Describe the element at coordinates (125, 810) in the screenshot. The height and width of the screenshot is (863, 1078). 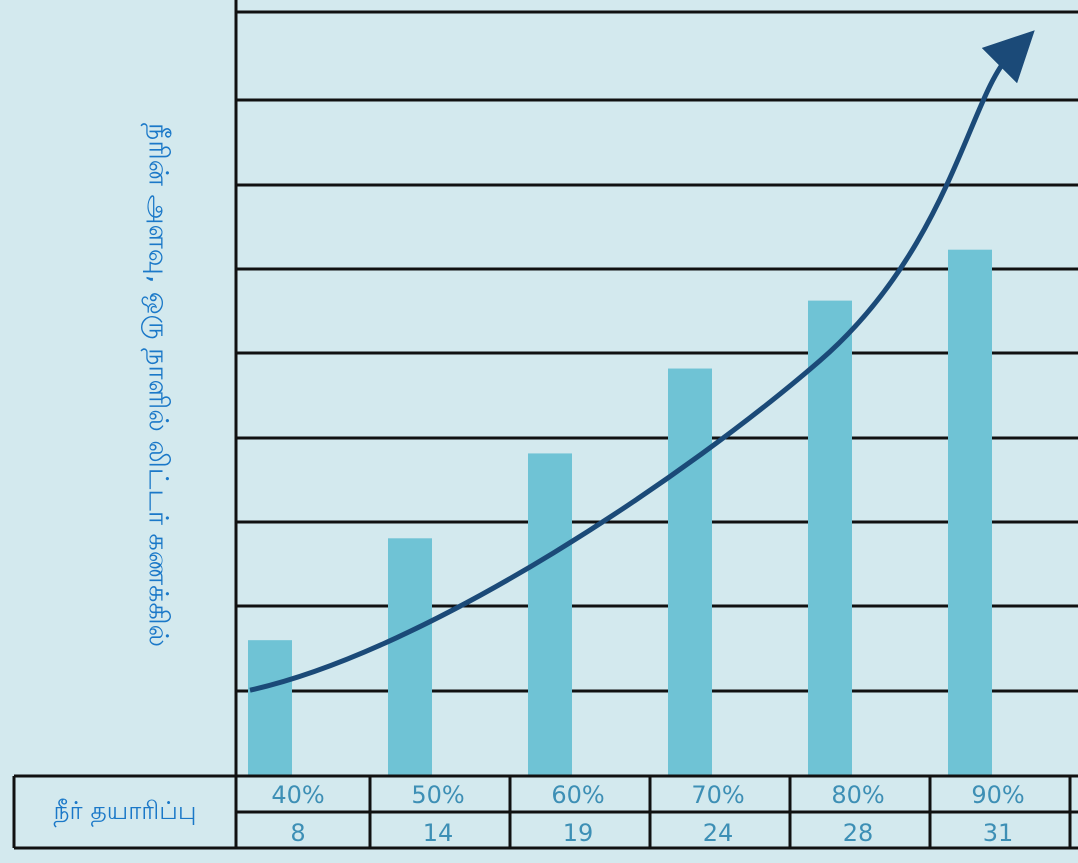
I see `table-row-label: நீர் தயாரிப்பு` at that location.